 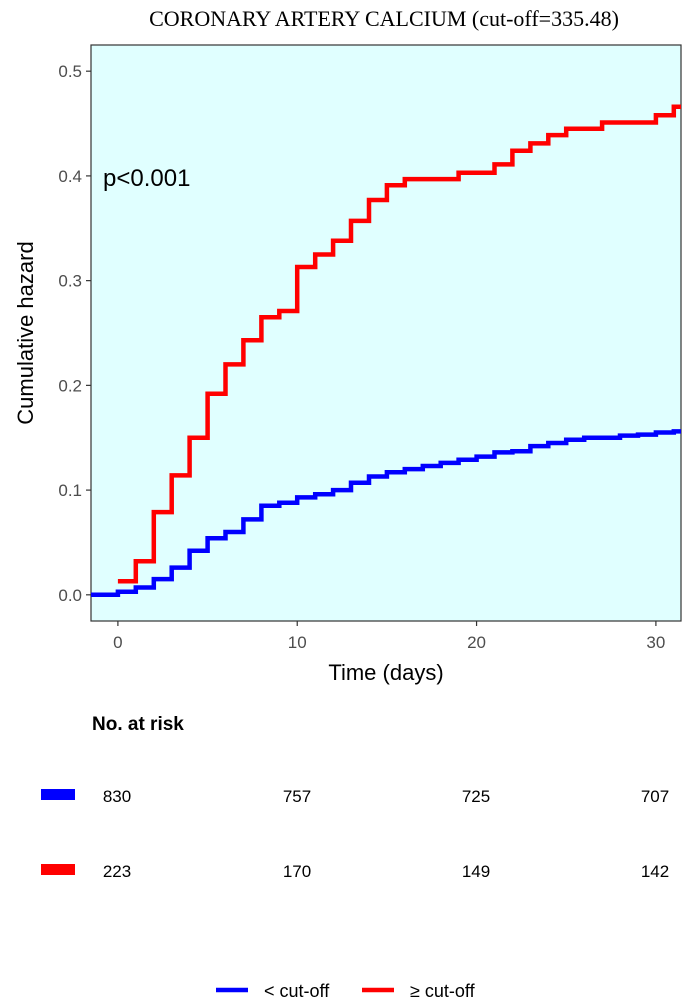 I want to click on risk-count: 170, so click(x=297, y=871).